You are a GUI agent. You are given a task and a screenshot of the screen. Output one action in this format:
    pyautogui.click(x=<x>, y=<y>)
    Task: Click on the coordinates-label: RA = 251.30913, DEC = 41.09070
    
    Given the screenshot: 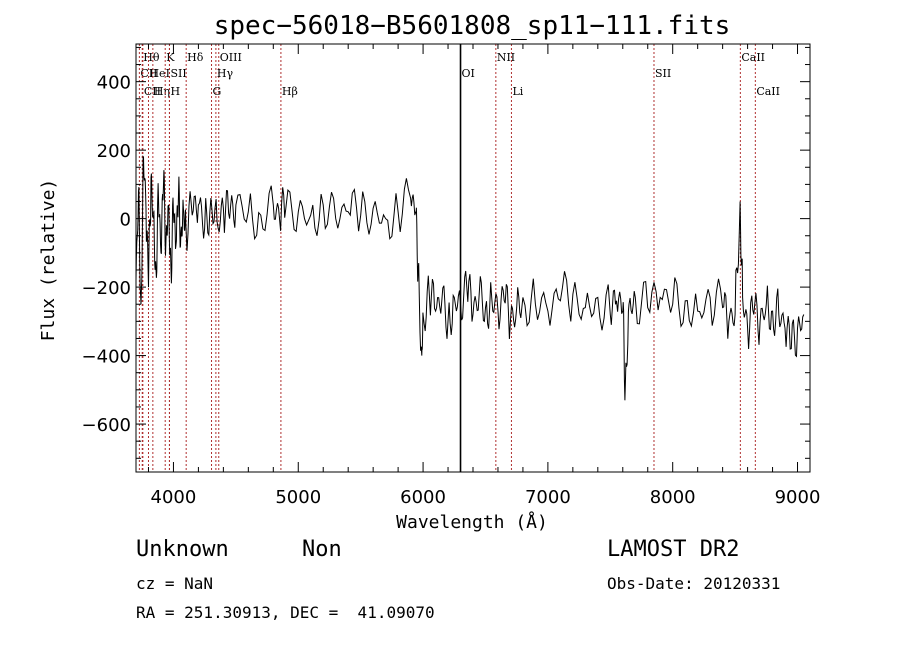 What is the action you would take?
    pyautogui.click(x=285, y=612)
    